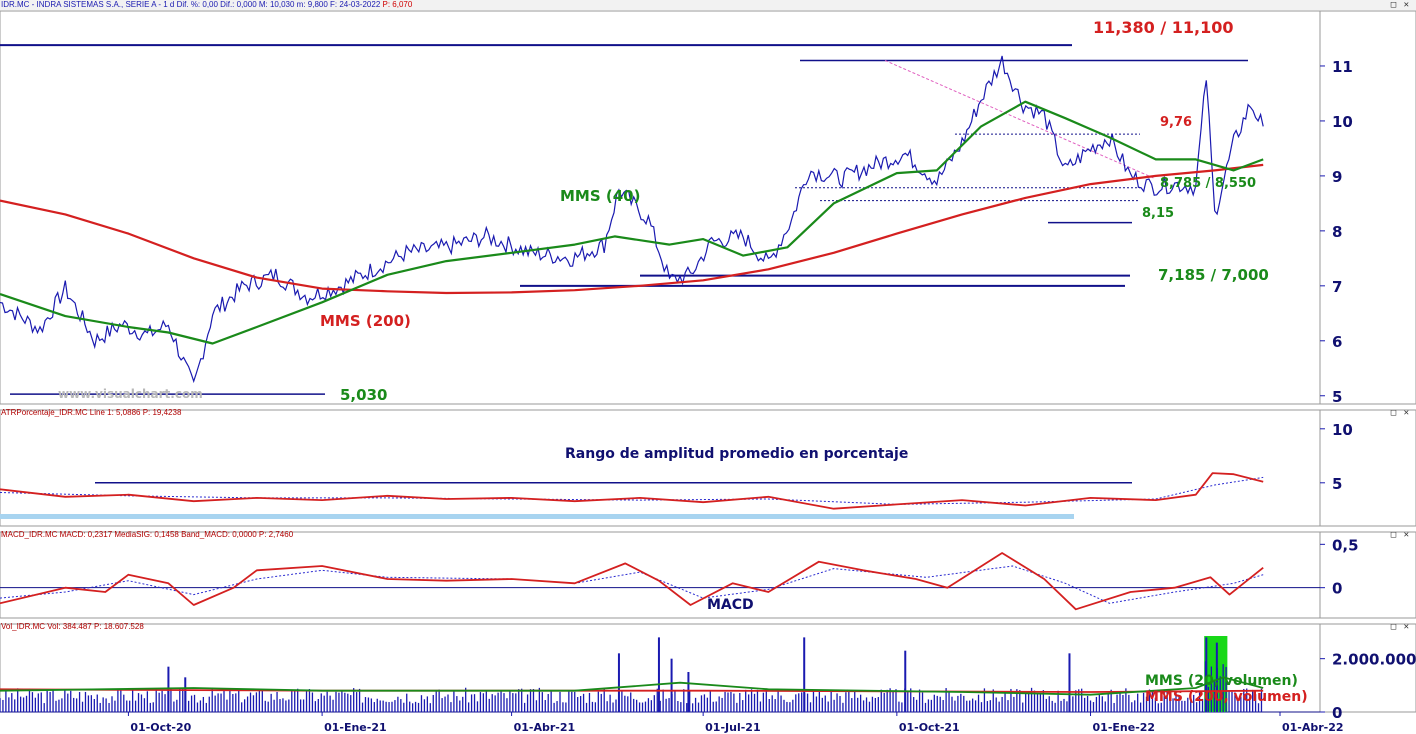  I want to click on y-tick-label-price: 6, so click(1337, 342).